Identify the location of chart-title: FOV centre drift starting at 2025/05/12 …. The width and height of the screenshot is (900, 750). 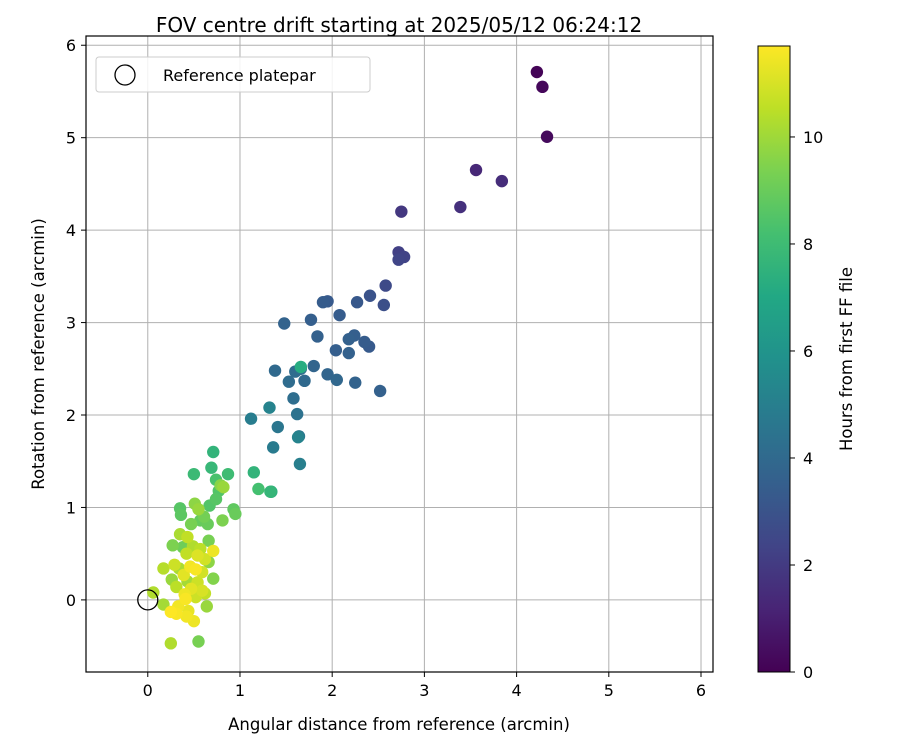
(399, 25).